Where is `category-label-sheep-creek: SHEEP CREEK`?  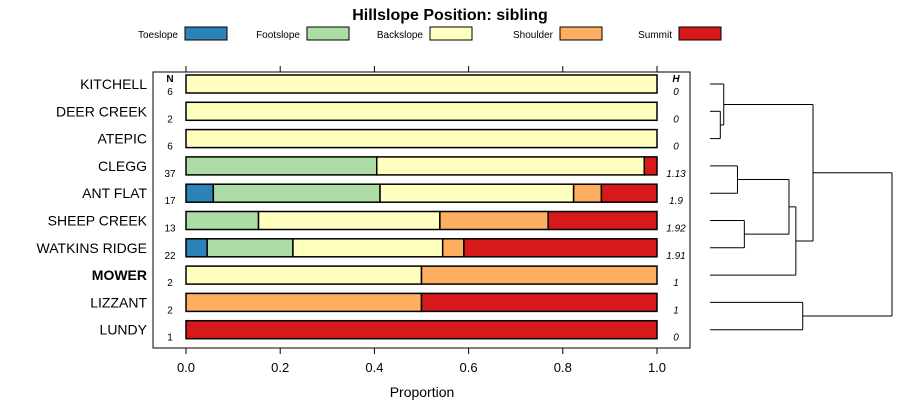
category-label-sheep-creek: SHEEP CREEK is located at coordinates (98, 221).